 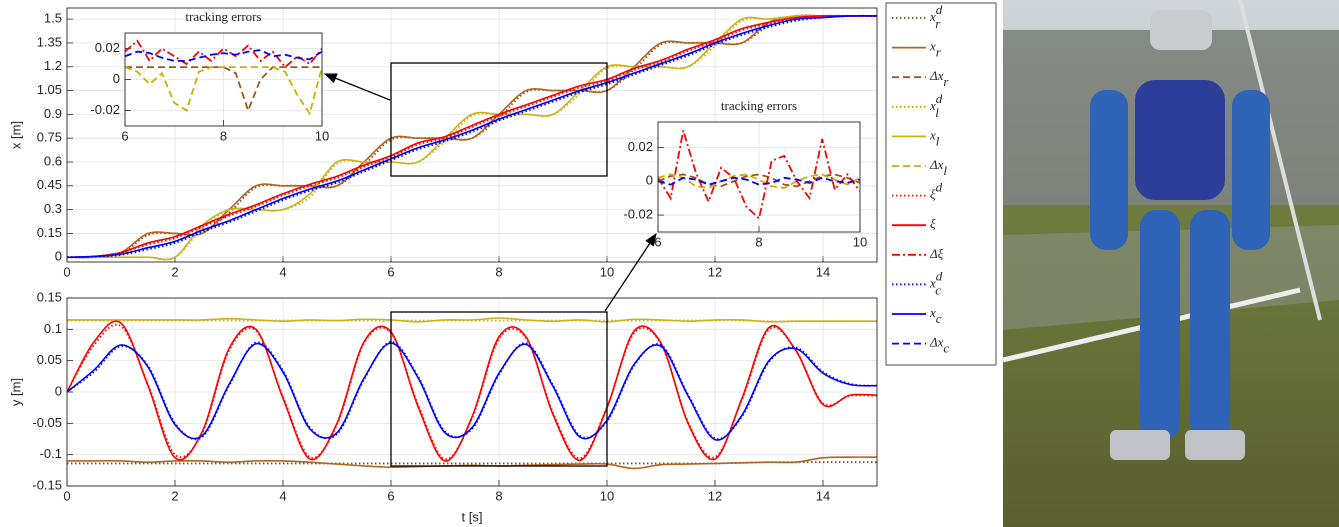 I want to click on y-tick-label: 0.05, so click(x=49, y=359).